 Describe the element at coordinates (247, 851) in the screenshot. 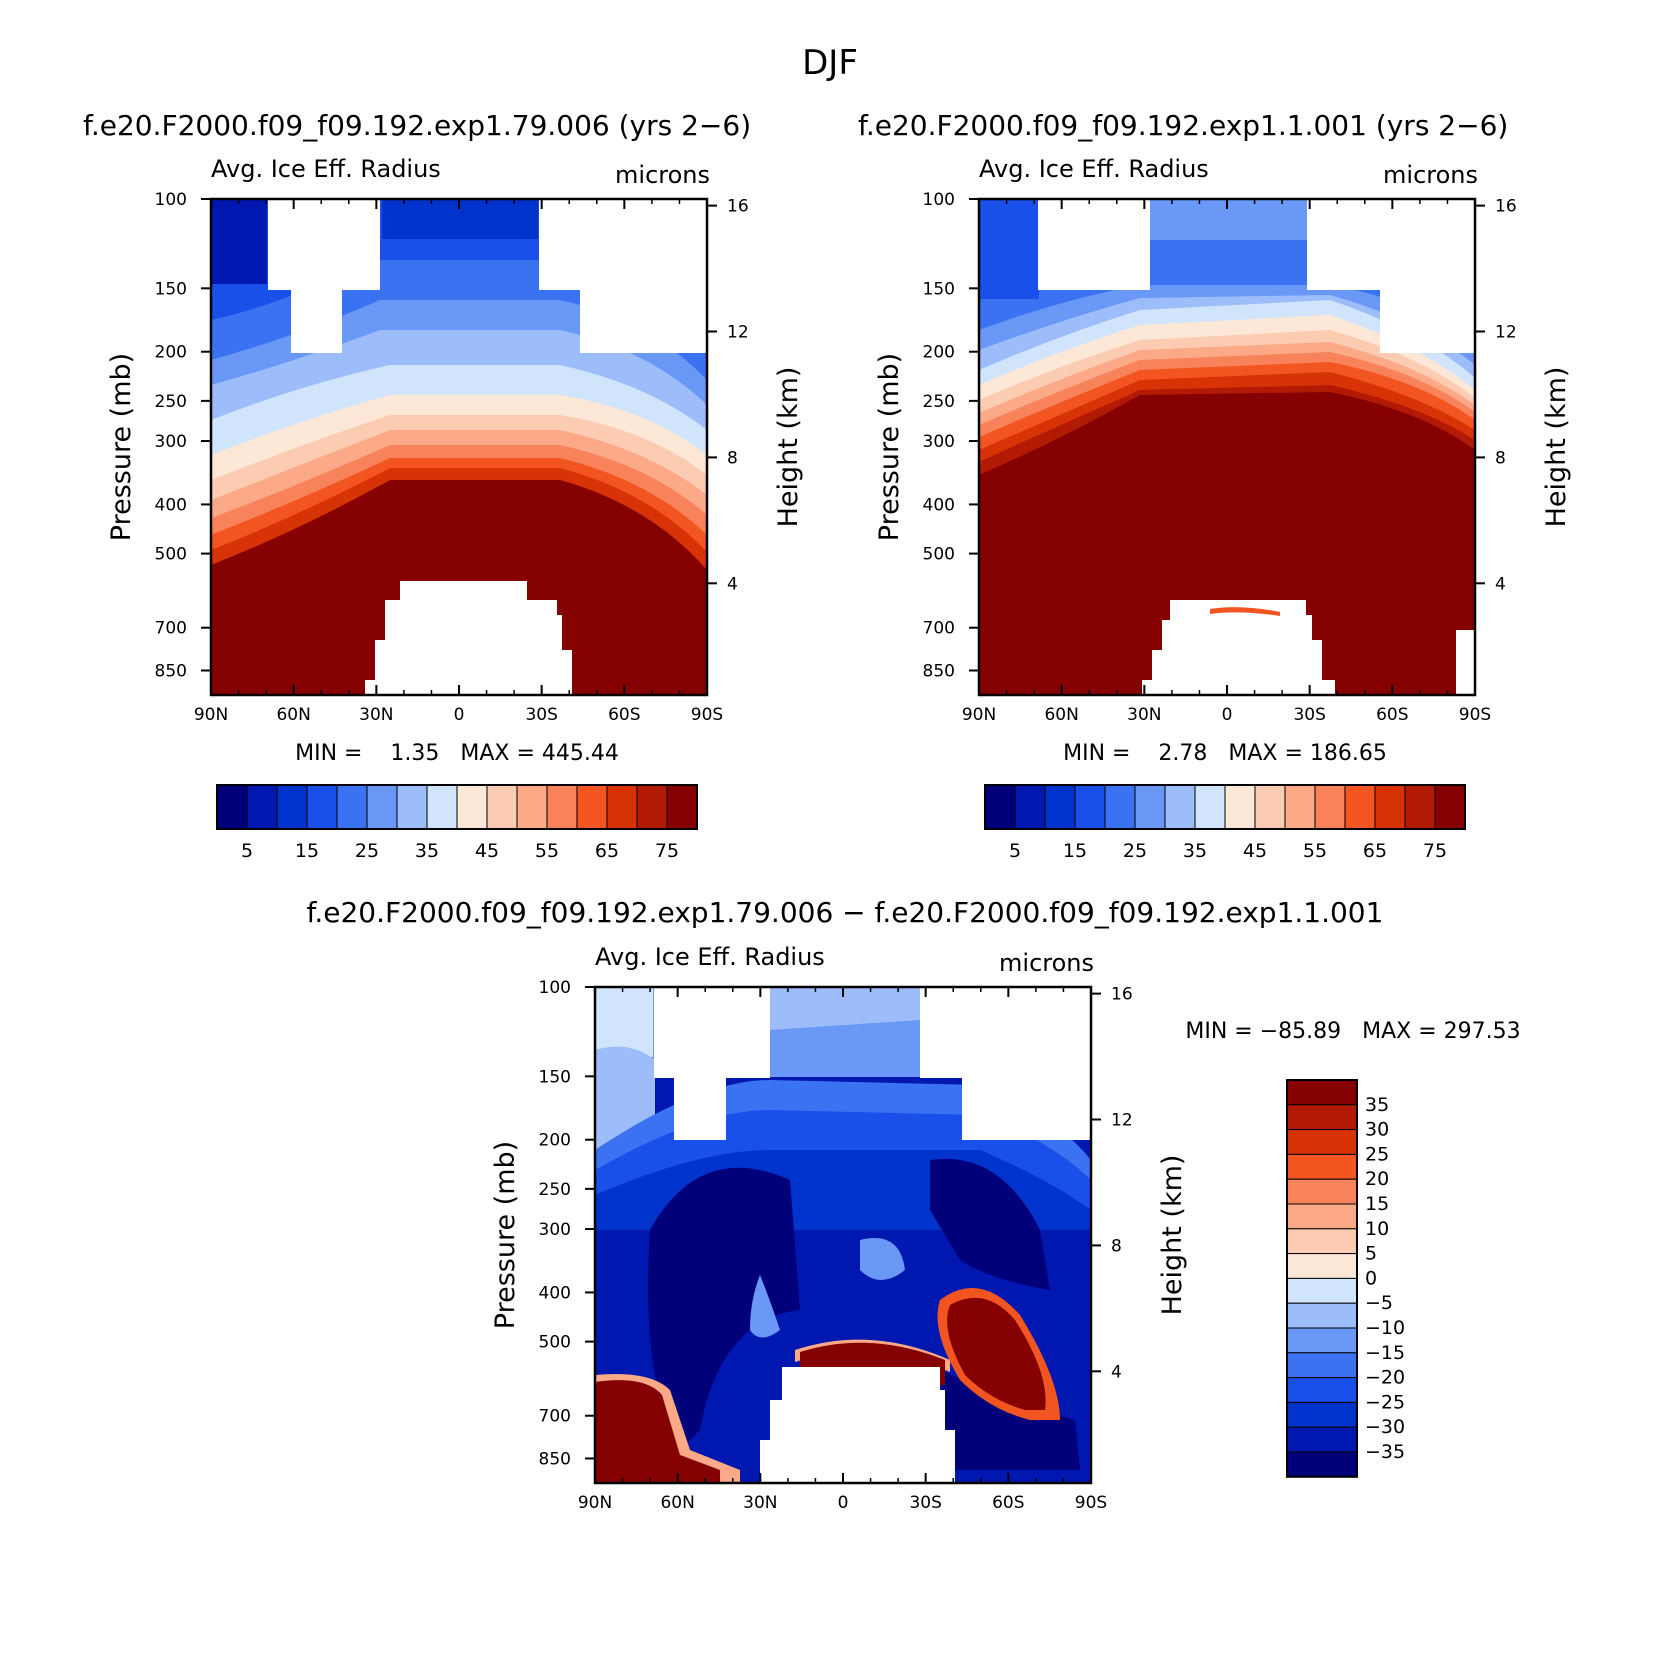

I see `colorbar-label: 5` at that location.